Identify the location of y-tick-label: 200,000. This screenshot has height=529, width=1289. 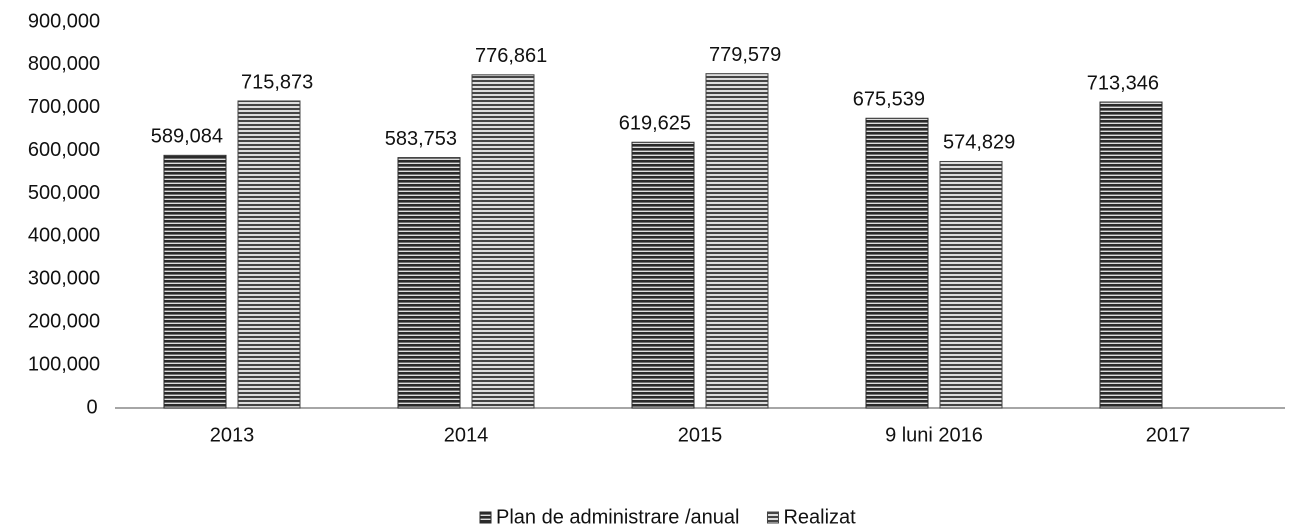
(64, 322).